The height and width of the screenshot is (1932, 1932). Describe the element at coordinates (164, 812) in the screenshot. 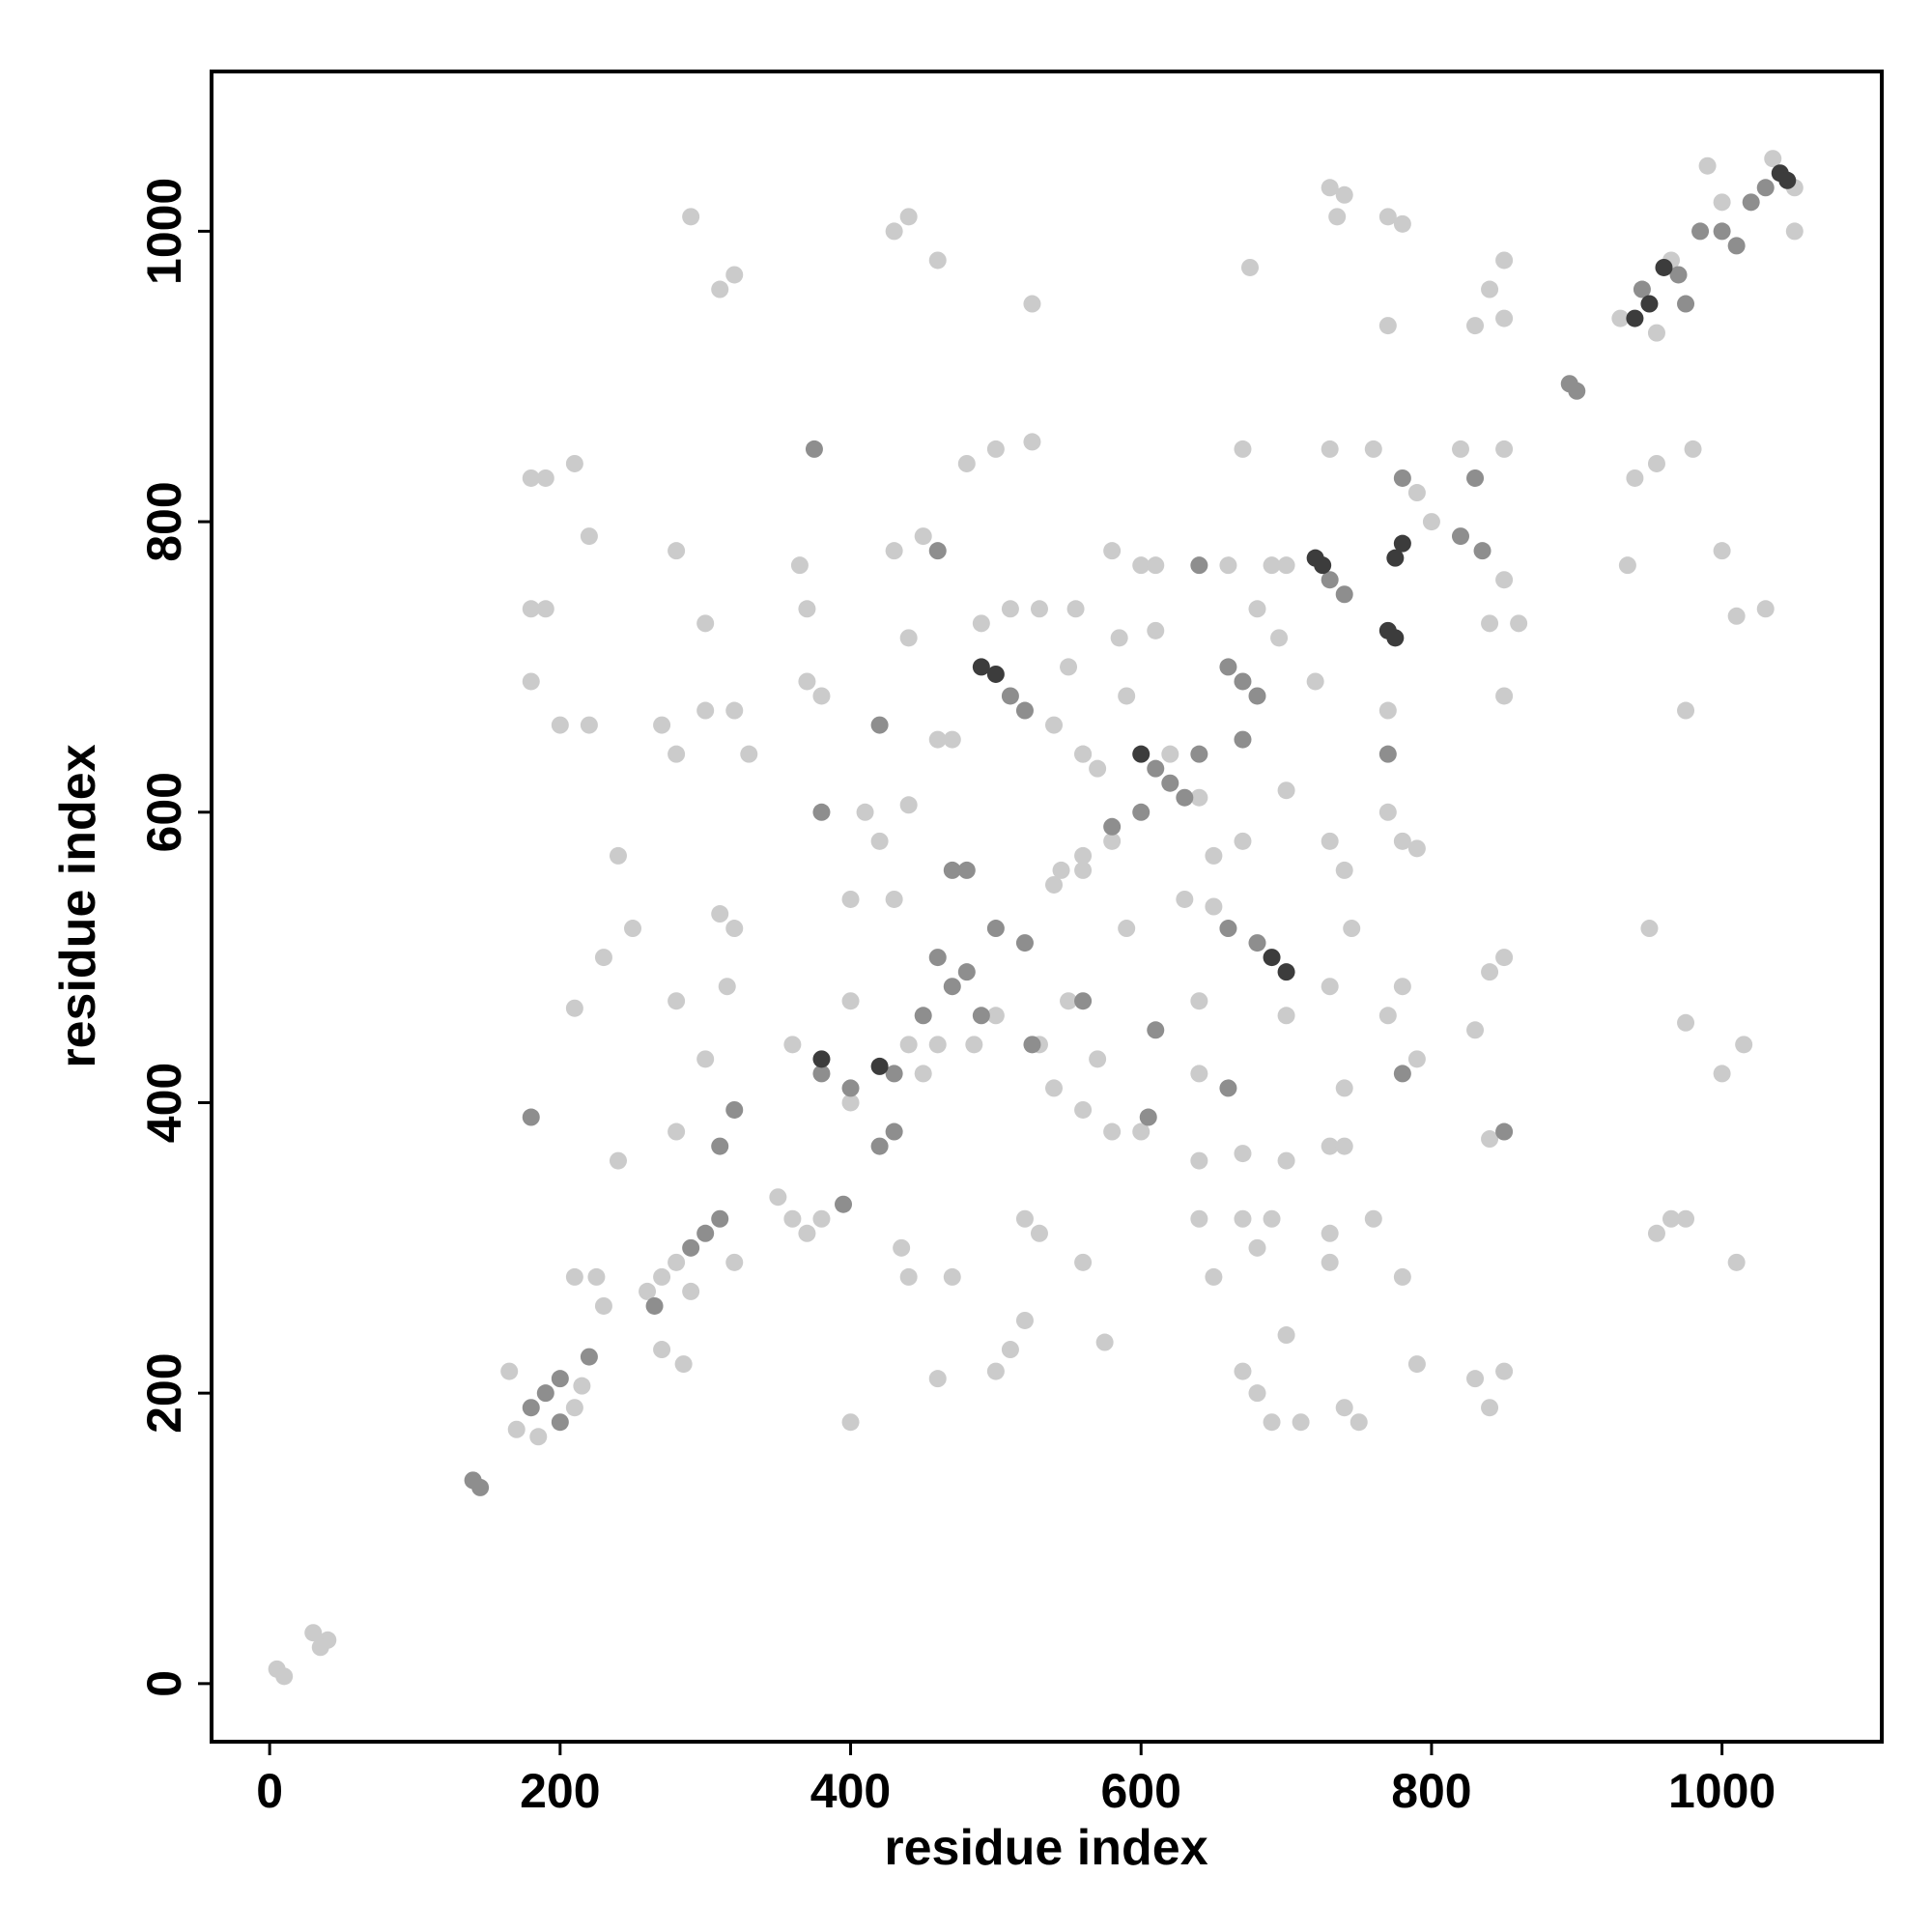

I see `y-tick-label: 600` at that location.